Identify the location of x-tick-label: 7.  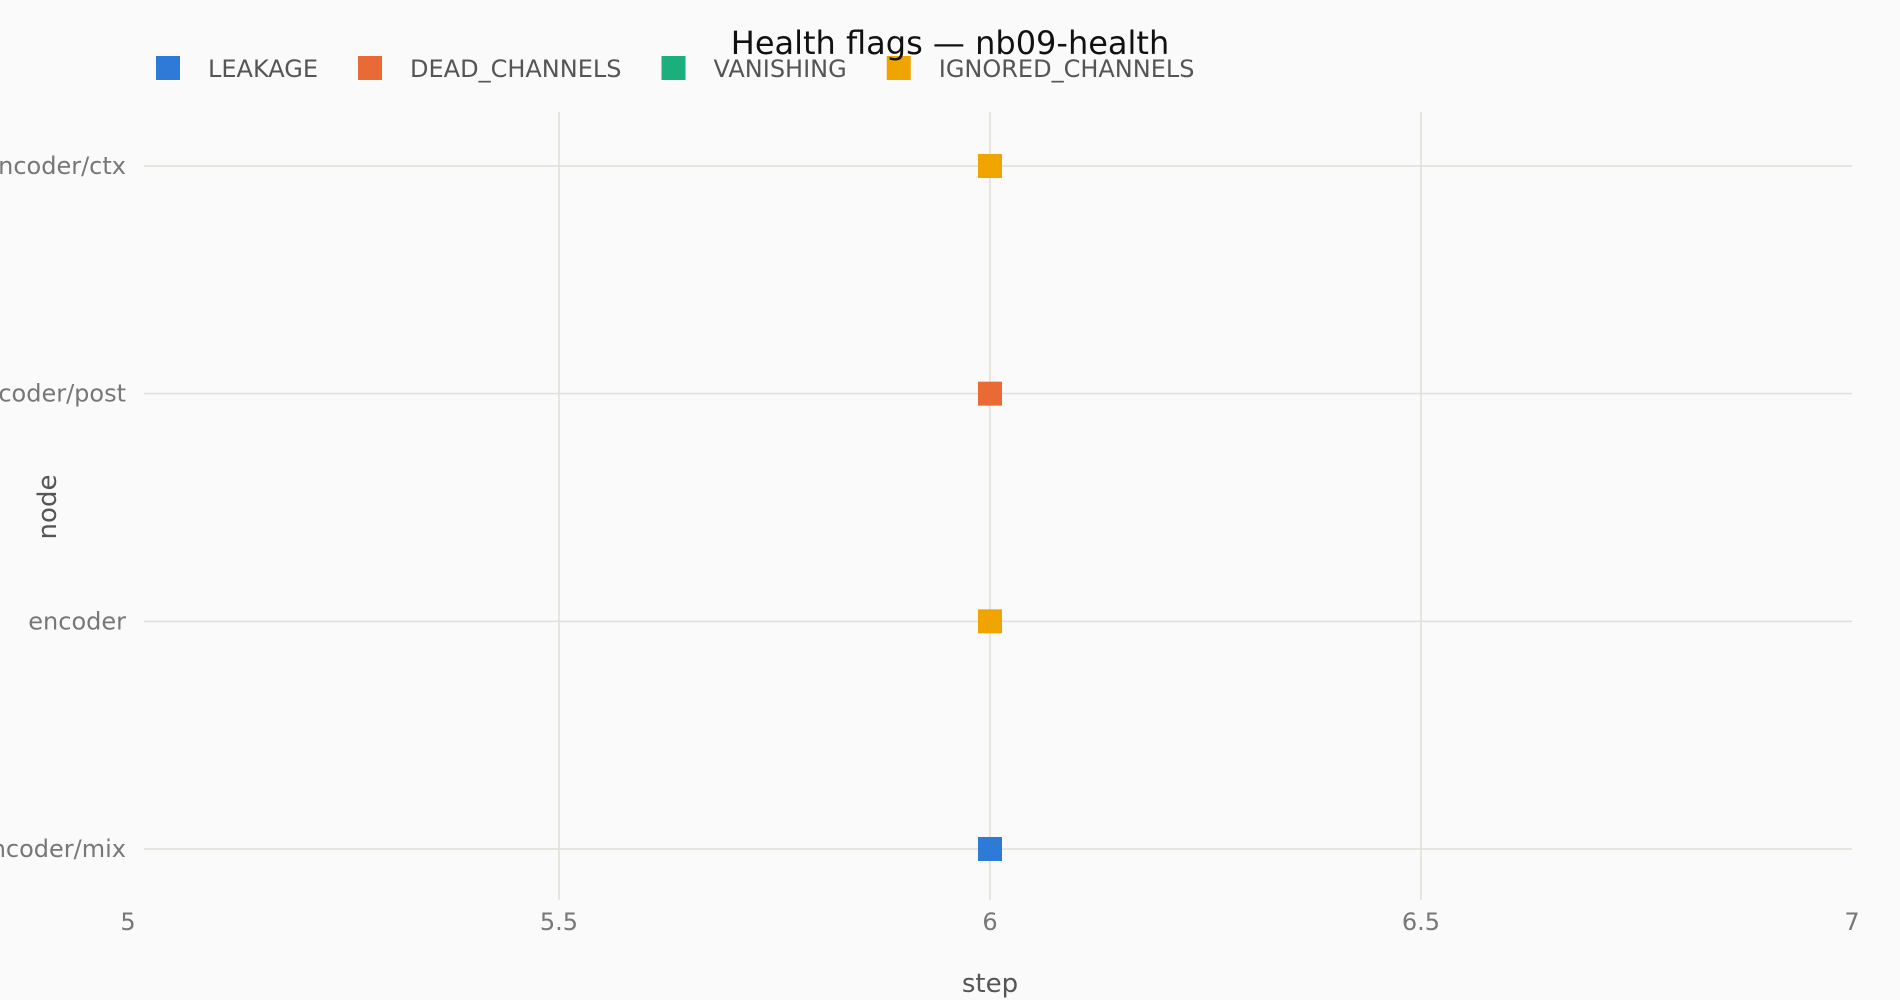
(1851, 922).